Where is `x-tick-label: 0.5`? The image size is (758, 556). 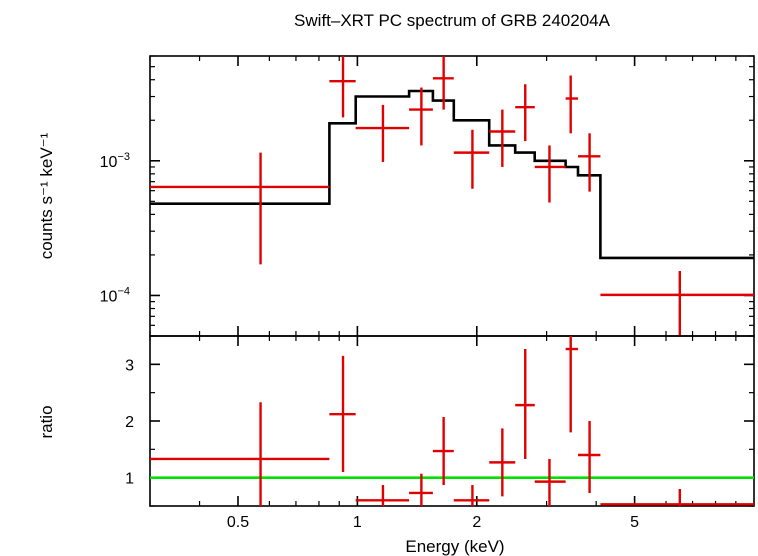
x-tick-label: 0.5 is located at coordinates (238, 522).